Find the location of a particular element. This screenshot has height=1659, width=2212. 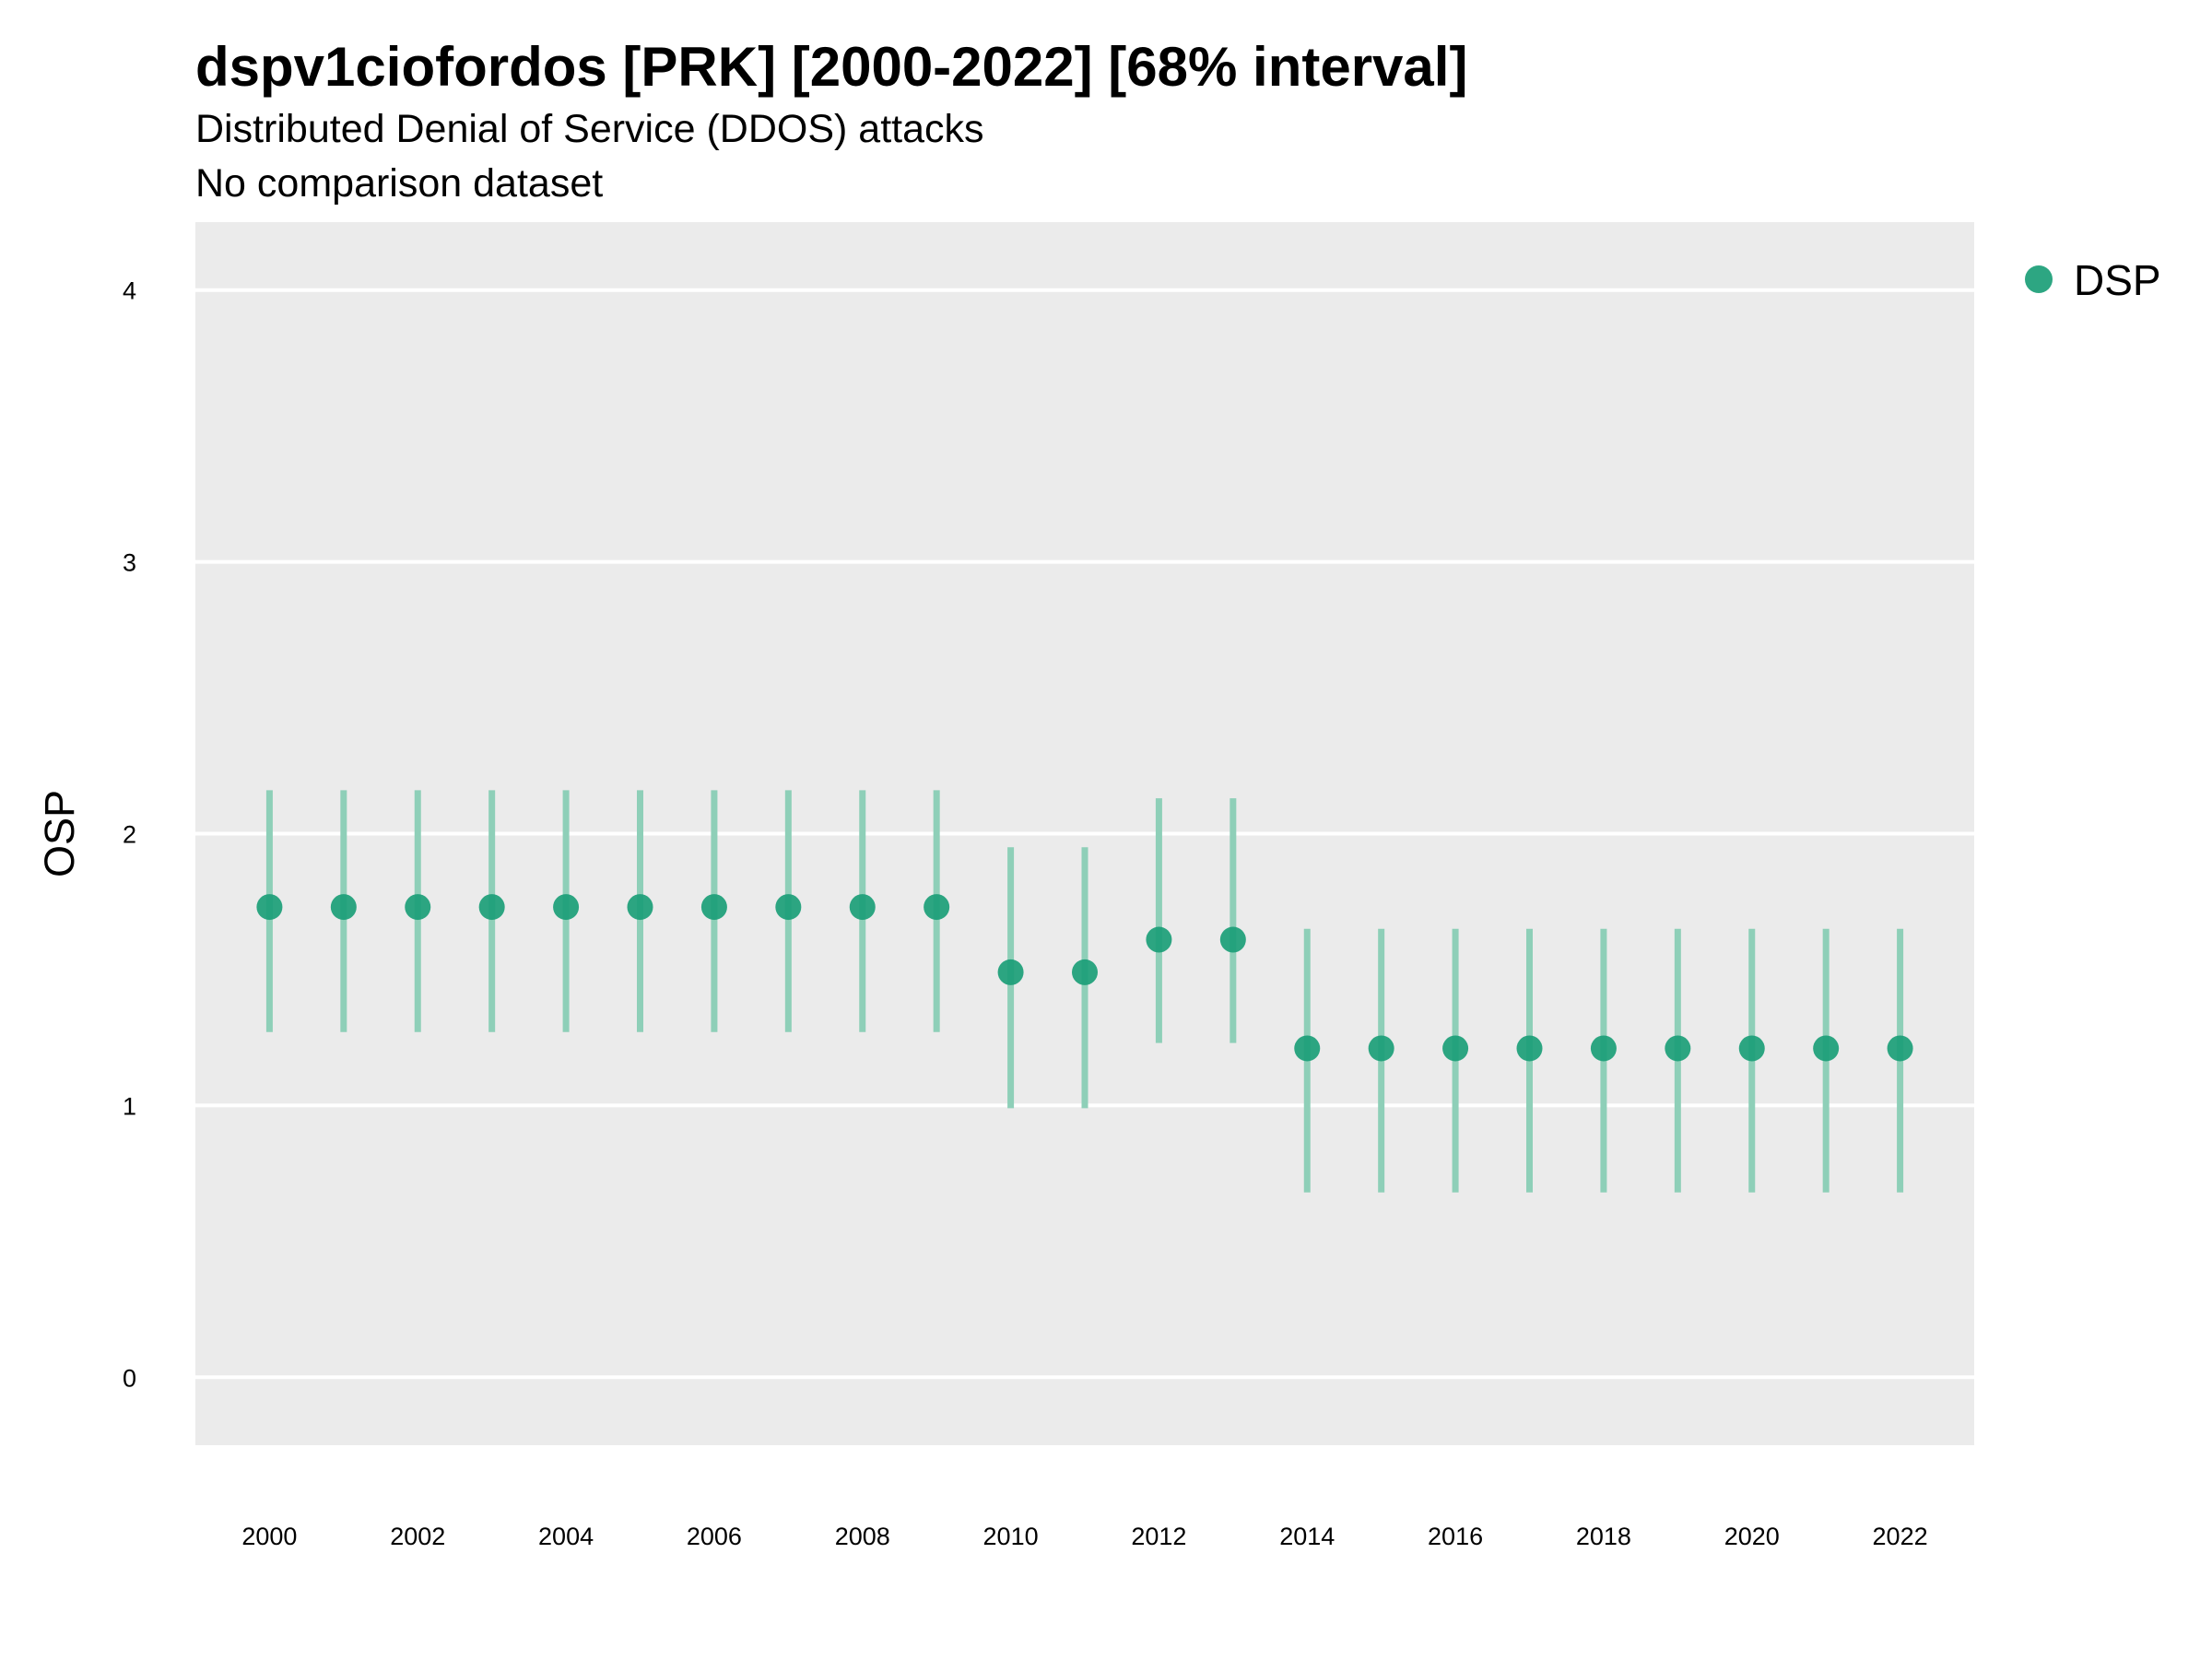

x-tick-label-2014: 2014 is located at coordinates (1307, 1536).